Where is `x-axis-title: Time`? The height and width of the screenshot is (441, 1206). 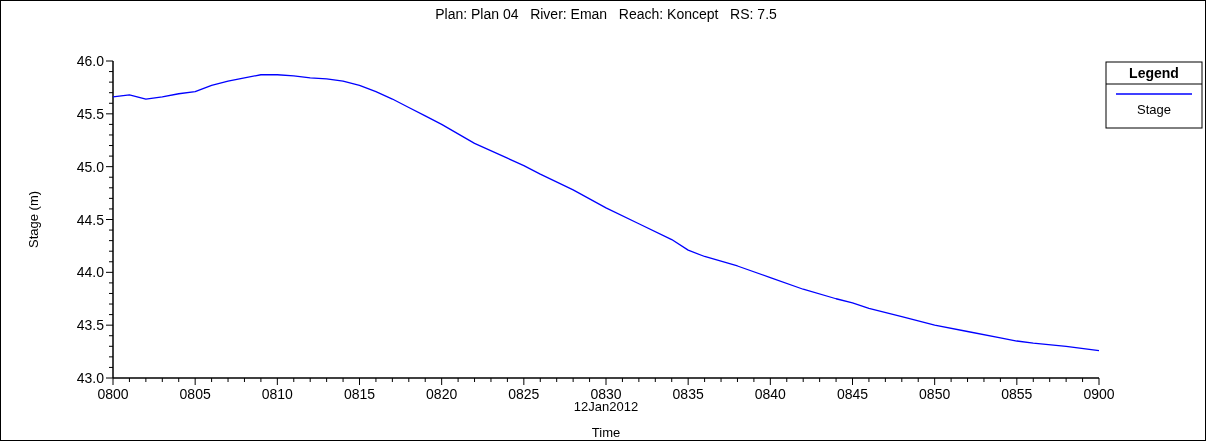
x-axis-title: Time is located at coordinates (606, 432).